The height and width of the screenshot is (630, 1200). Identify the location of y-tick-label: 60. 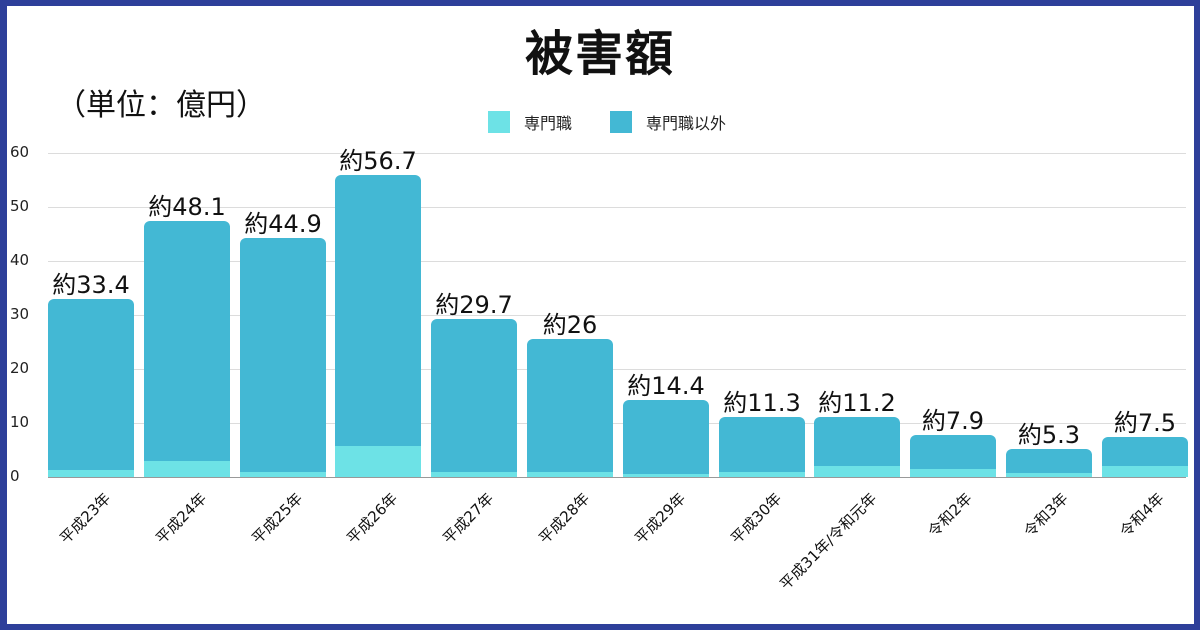
(20, 152).